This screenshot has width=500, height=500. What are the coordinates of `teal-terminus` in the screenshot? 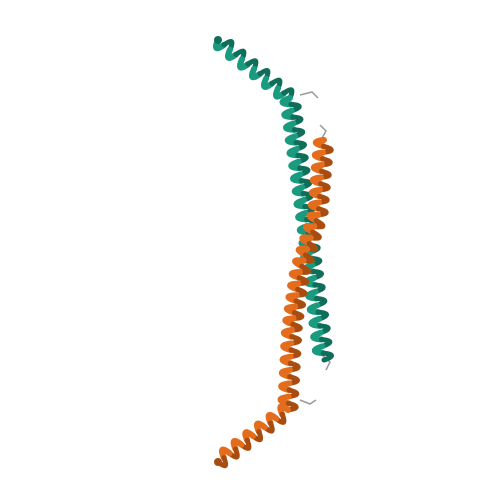 It's located at (218, 40).